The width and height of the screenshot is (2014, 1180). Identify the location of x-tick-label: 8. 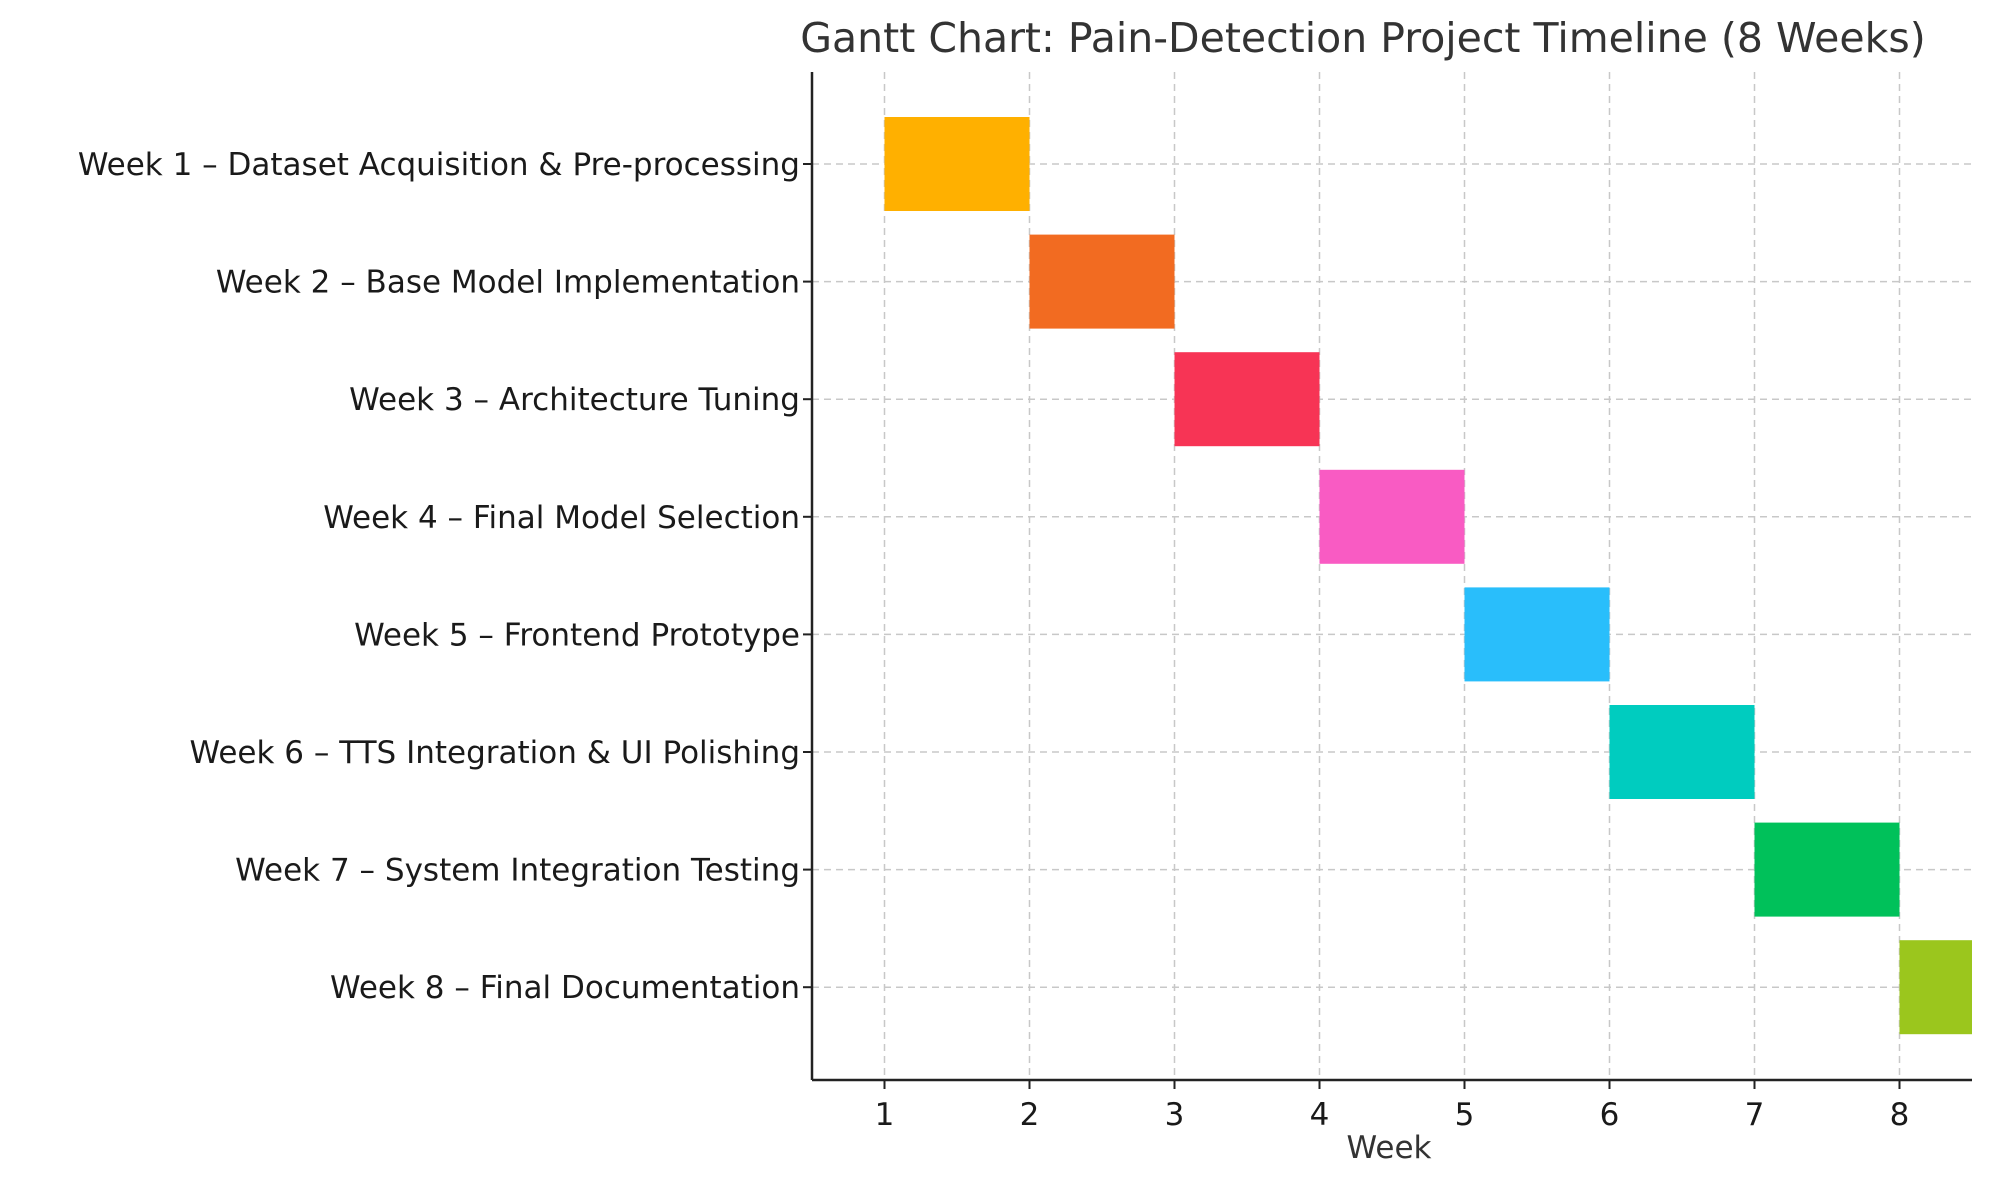
(1900, 1115).